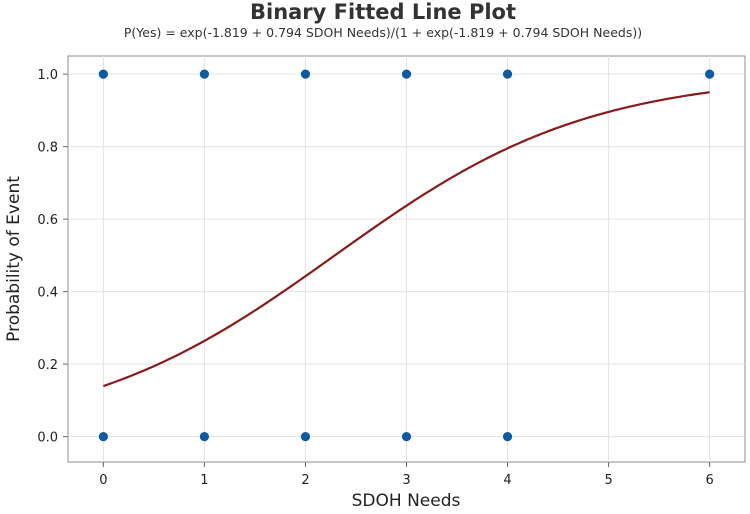 This screenshot has height=514, width=750. Describe the element at coordinates (103, 480) in the screenshot. I see `x-tick-label: 0` at that location.